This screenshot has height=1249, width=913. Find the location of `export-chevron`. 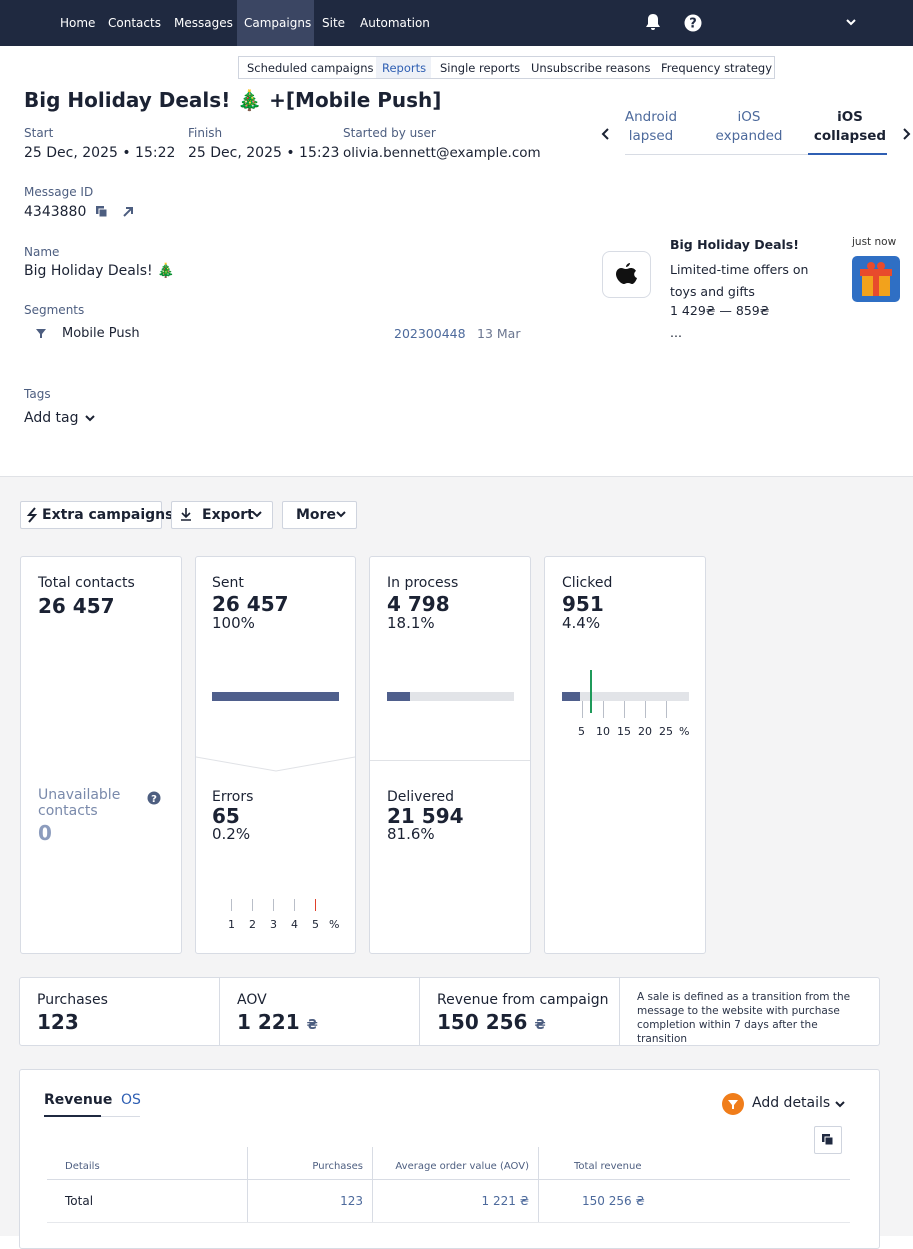

export-chevron is located at coordinates (257, 514).